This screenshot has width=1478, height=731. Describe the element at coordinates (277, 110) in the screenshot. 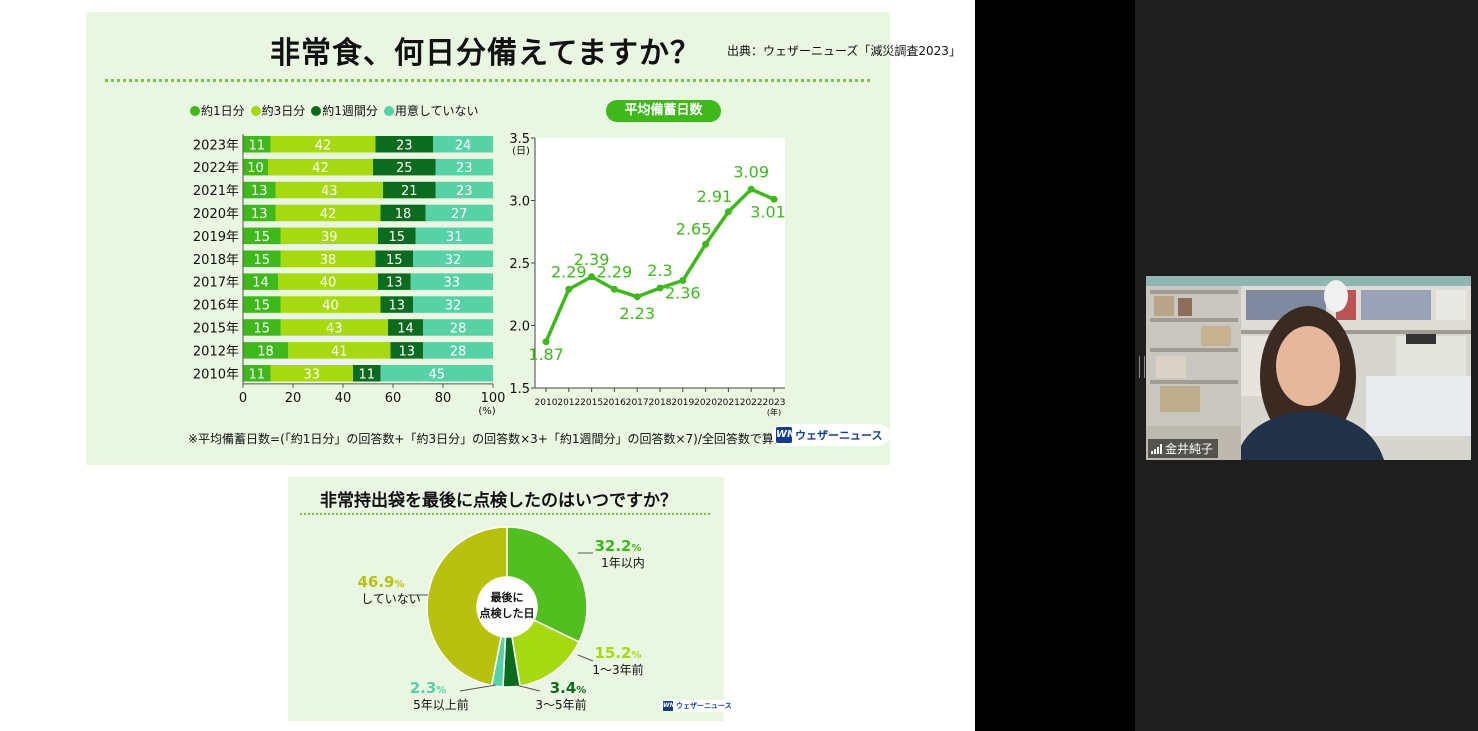

I see `legend-item: 約3日分` at that location.